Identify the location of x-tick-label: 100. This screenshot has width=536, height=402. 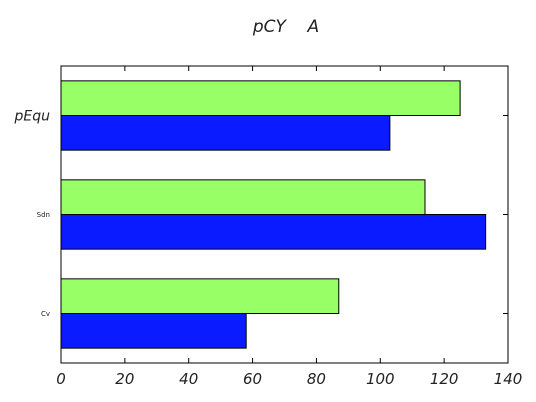
(380, 379).